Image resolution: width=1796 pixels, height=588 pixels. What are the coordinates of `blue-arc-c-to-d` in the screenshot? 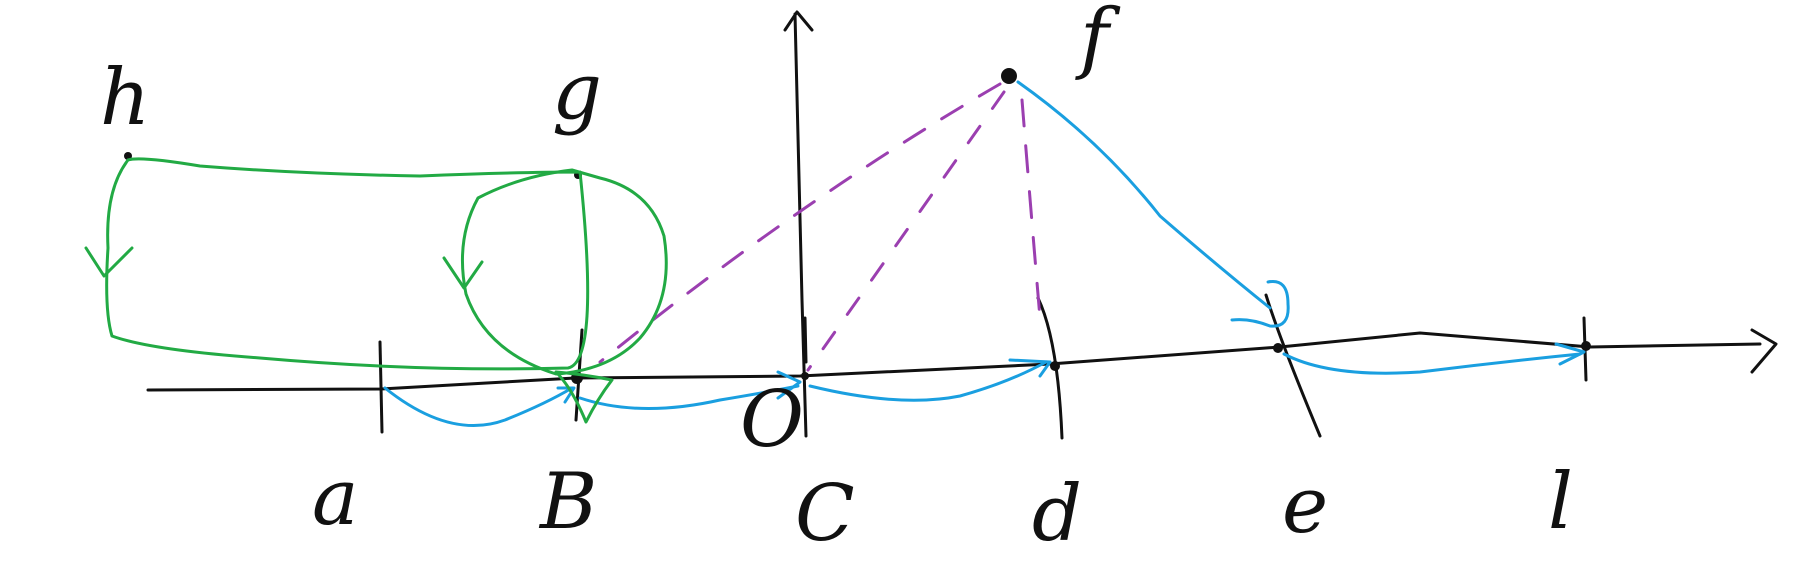 It's located at (928, 381).